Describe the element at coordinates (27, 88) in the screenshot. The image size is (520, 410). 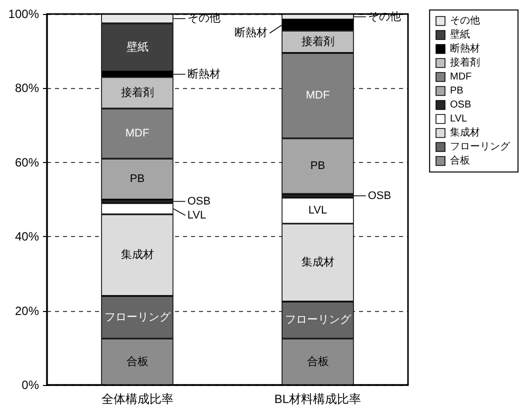
I see `y-tick-label: 80%` at that location.